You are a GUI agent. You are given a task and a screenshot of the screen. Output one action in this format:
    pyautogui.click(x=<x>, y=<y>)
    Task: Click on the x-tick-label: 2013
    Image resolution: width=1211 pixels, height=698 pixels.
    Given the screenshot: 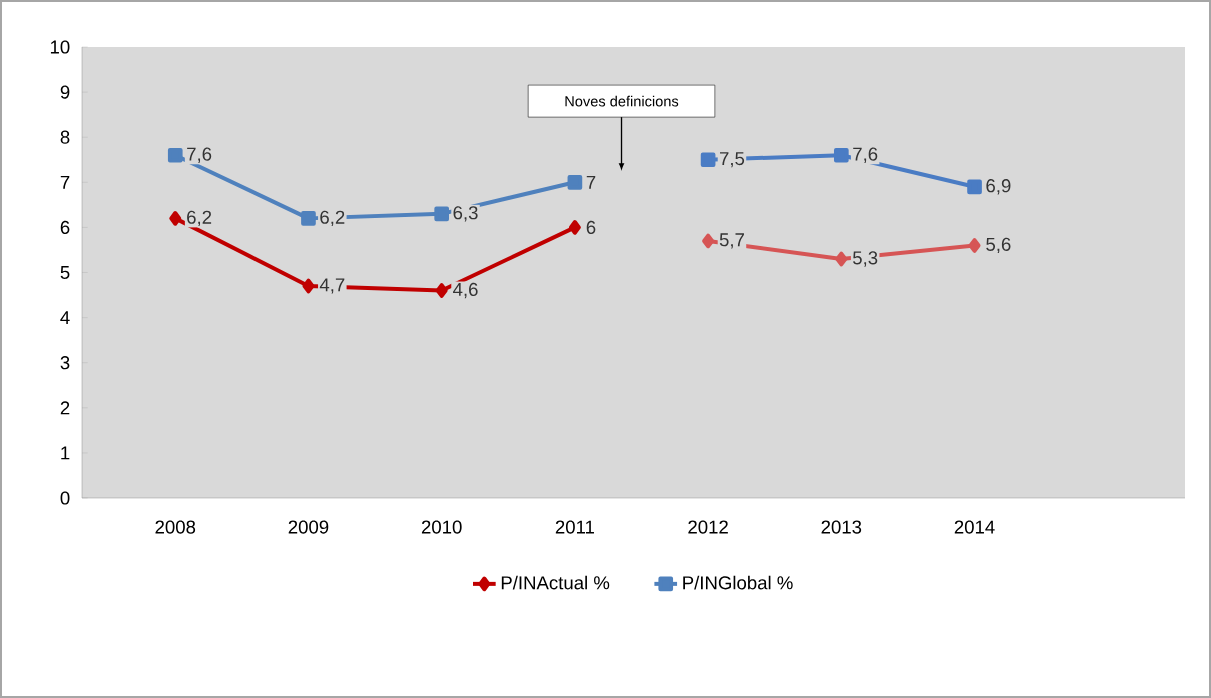 What is the action you would take?
    pyautogui.click(x=841, y=527)
    